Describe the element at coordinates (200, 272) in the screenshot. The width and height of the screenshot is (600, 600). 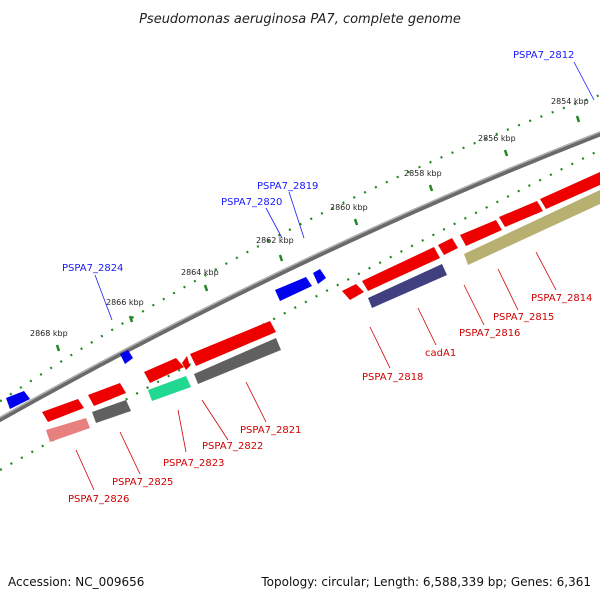
I see `tick-label: 2864 kbp` at that location.